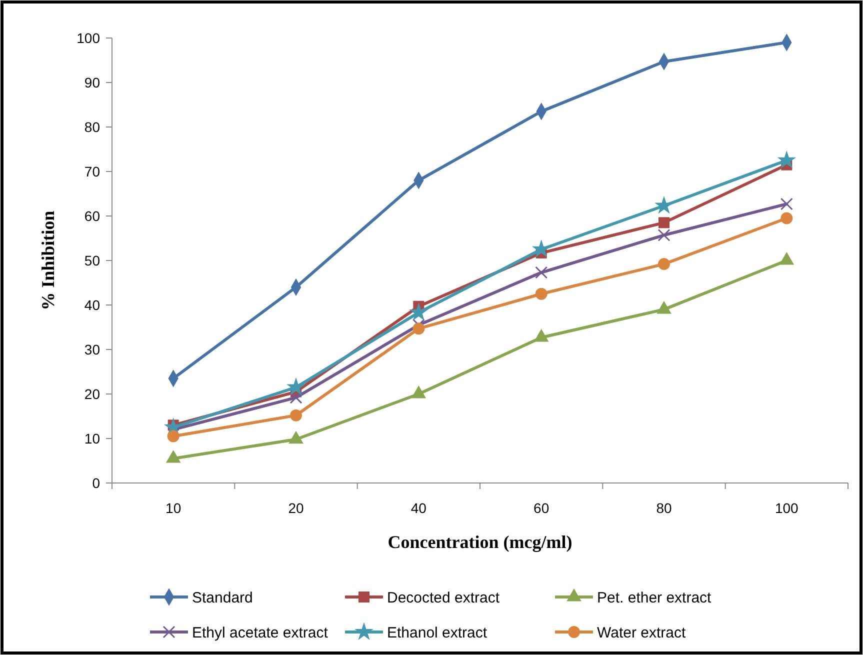  What do you see at coordinates (786, 508) in the screenshot?
I see `x-tick-label: 100` at bounding box center [786, 508].